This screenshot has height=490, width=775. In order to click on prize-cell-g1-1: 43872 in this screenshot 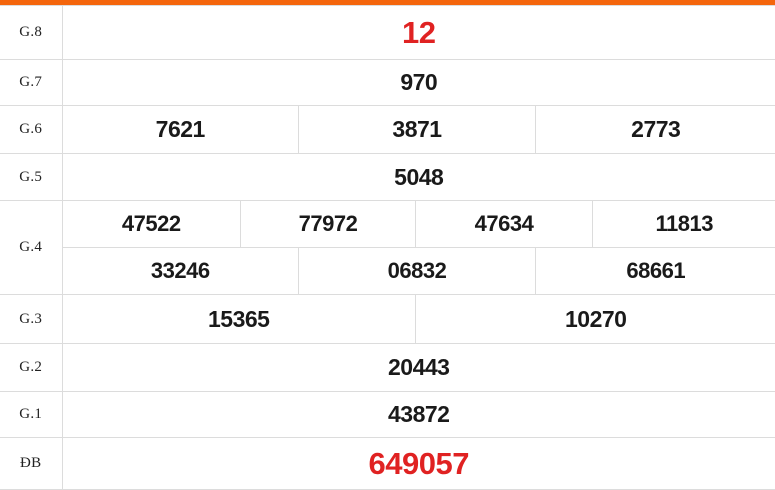, I will do `click(418, 415)`.